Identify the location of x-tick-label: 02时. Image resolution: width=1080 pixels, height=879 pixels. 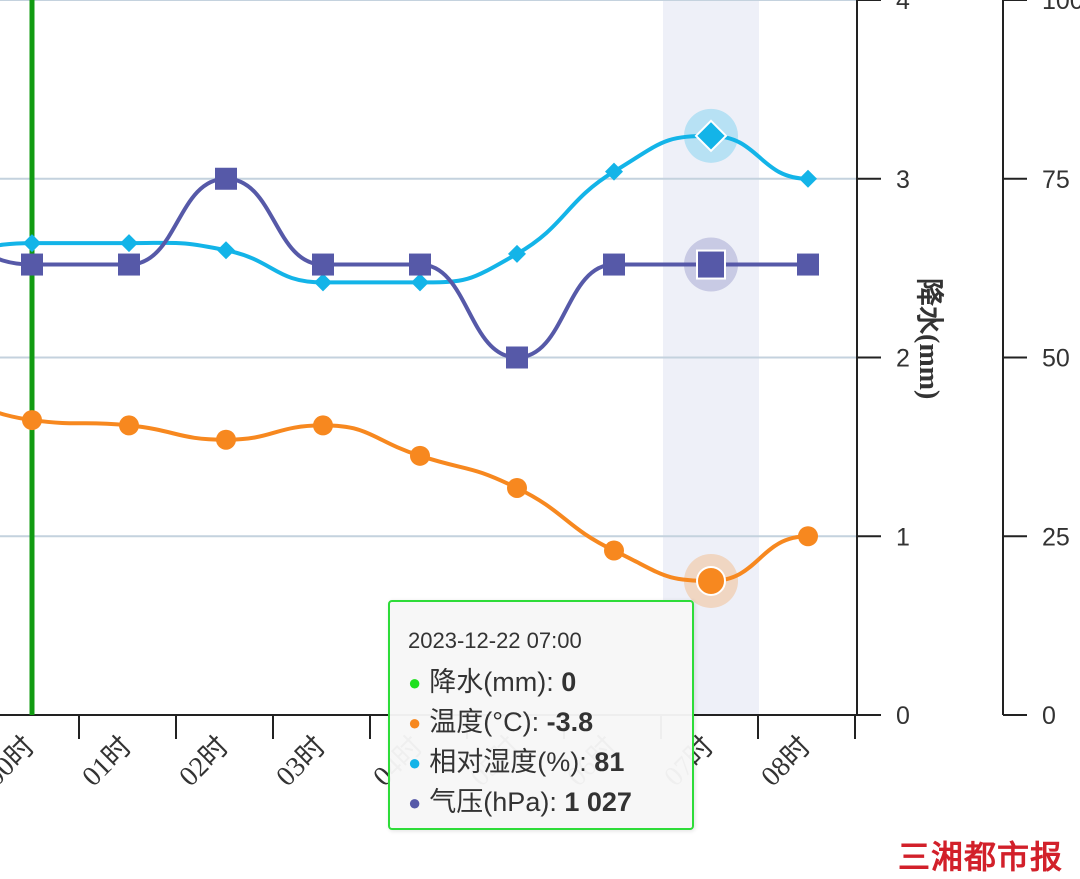
(204, 761).